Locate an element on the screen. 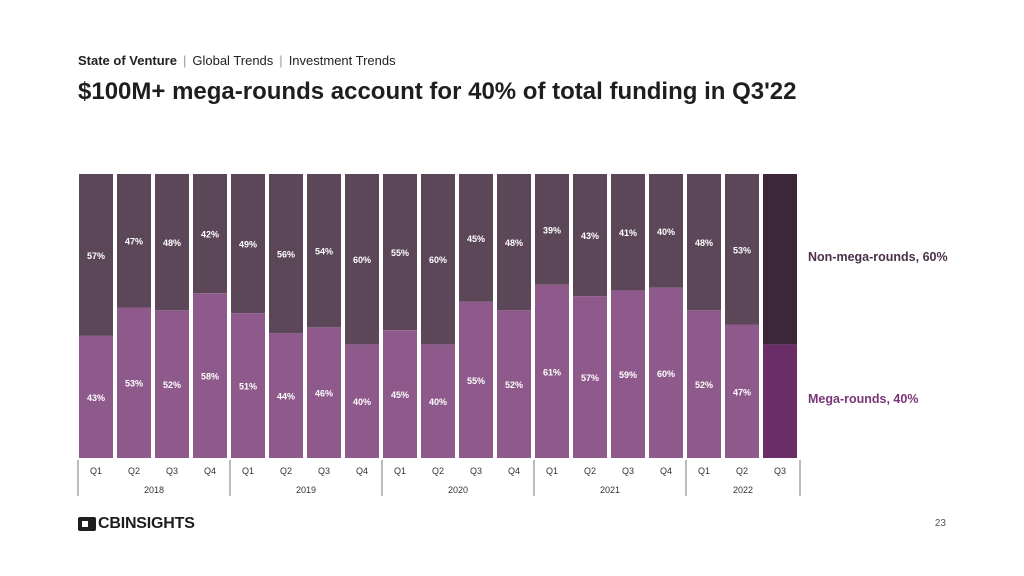 The image size is (1024, 576). data-label-non-mega: 47% is located at coordinates (134, 242).